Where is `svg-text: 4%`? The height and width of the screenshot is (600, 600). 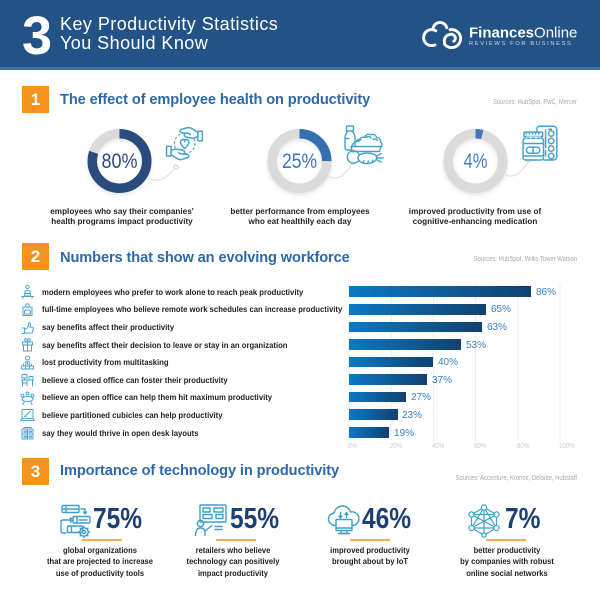 svg-text: 4% is located at coordinates (476, 161).